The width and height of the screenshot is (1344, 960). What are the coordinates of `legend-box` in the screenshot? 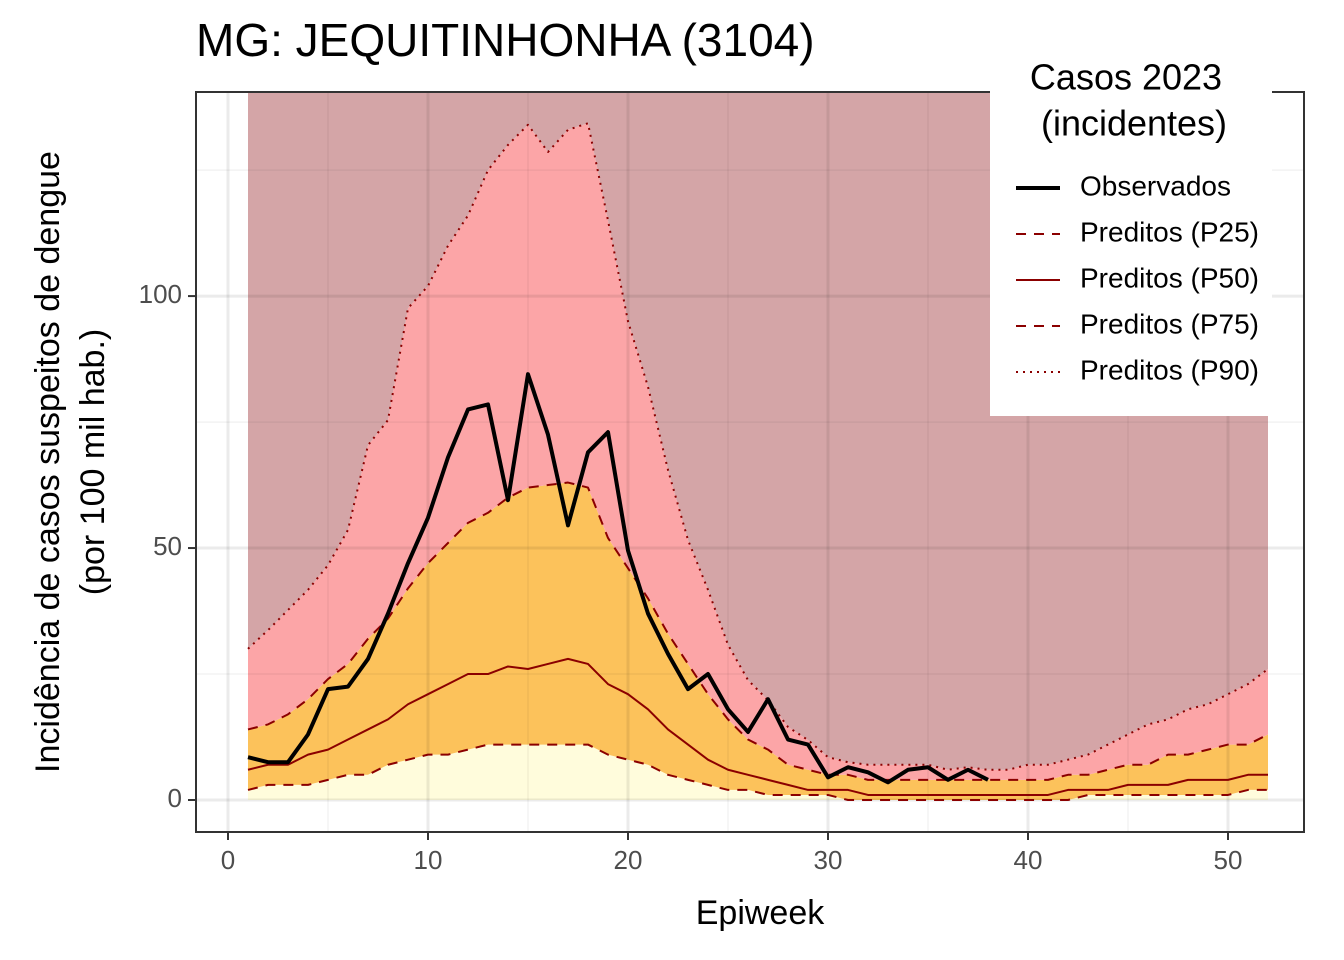 It's located at (1131, 237).